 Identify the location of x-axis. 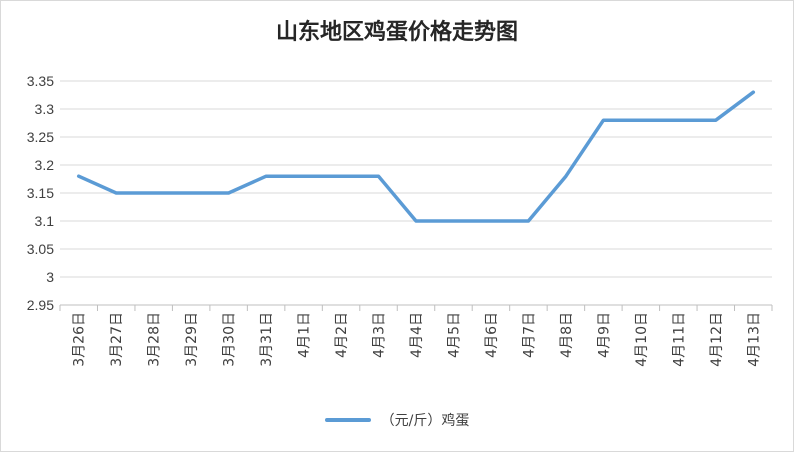
(416, 307).